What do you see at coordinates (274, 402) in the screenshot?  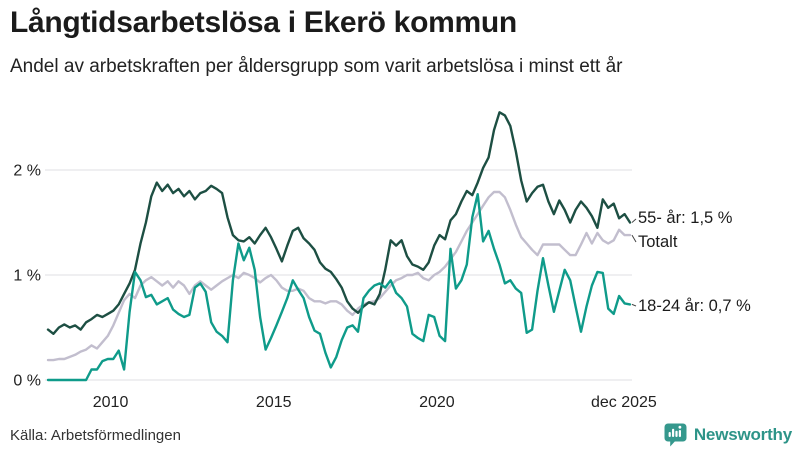 I see `x-tick-label: 2015` at bounding box center [274, 402].